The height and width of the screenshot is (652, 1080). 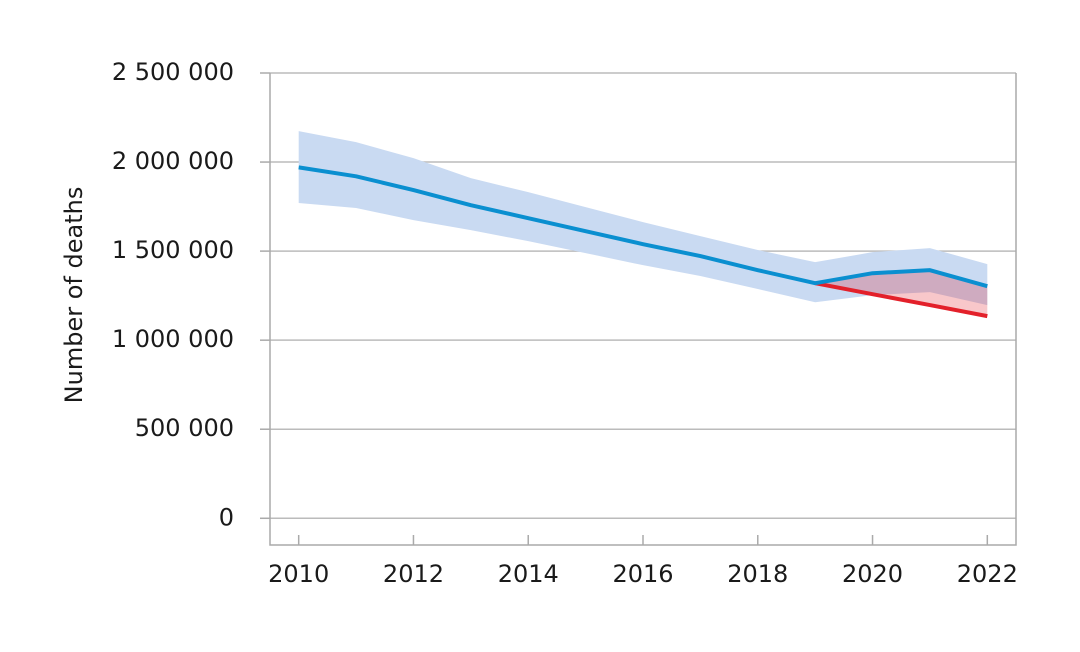 What do you see at coordinates (528, 574) in the screenshot?
I see `x-tick-label: 2014` at bounding box center [528, 574].